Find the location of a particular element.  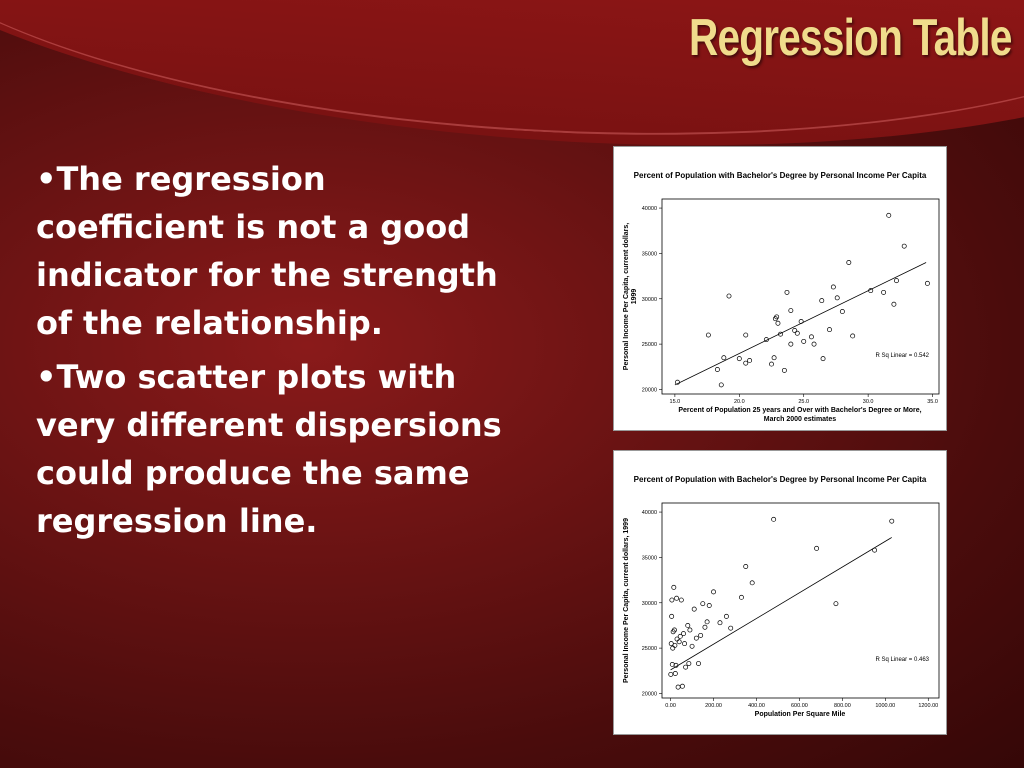

r-squared-label: R Sq Linear = 0.463 is located at coordinates (902, 660).